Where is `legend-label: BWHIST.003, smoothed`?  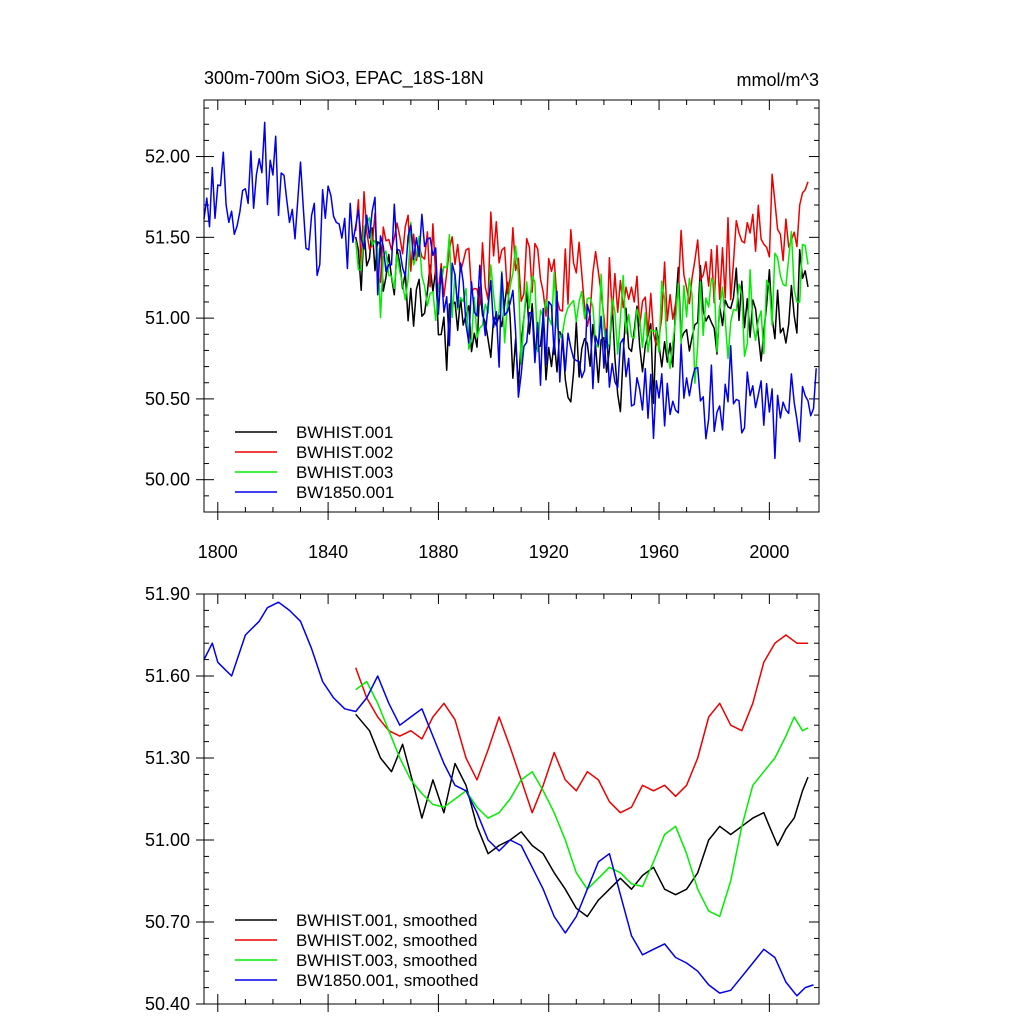
legend-label: BWHIST.003, smoothed is located at coordinates (386, 960).